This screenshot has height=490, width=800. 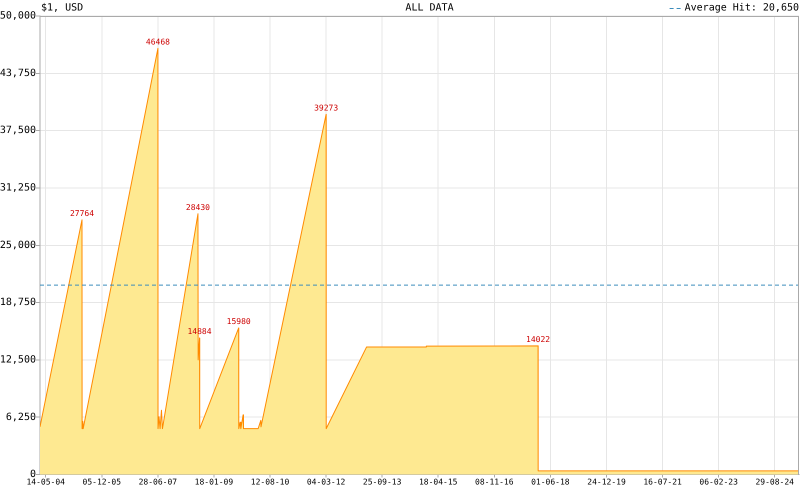 I want to click on x-tick-label: 05-12-05, so click(x=102, y=481).